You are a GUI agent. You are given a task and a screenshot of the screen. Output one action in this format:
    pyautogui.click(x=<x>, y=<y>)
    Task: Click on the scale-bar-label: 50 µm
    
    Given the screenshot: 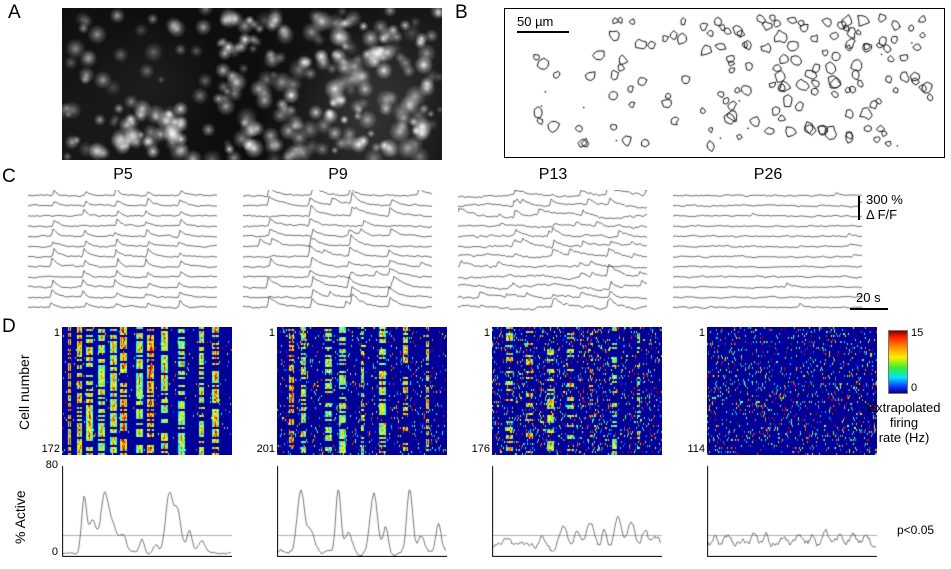 What is the action you would take?
    pyautogui.click(x=535, y=21)
    